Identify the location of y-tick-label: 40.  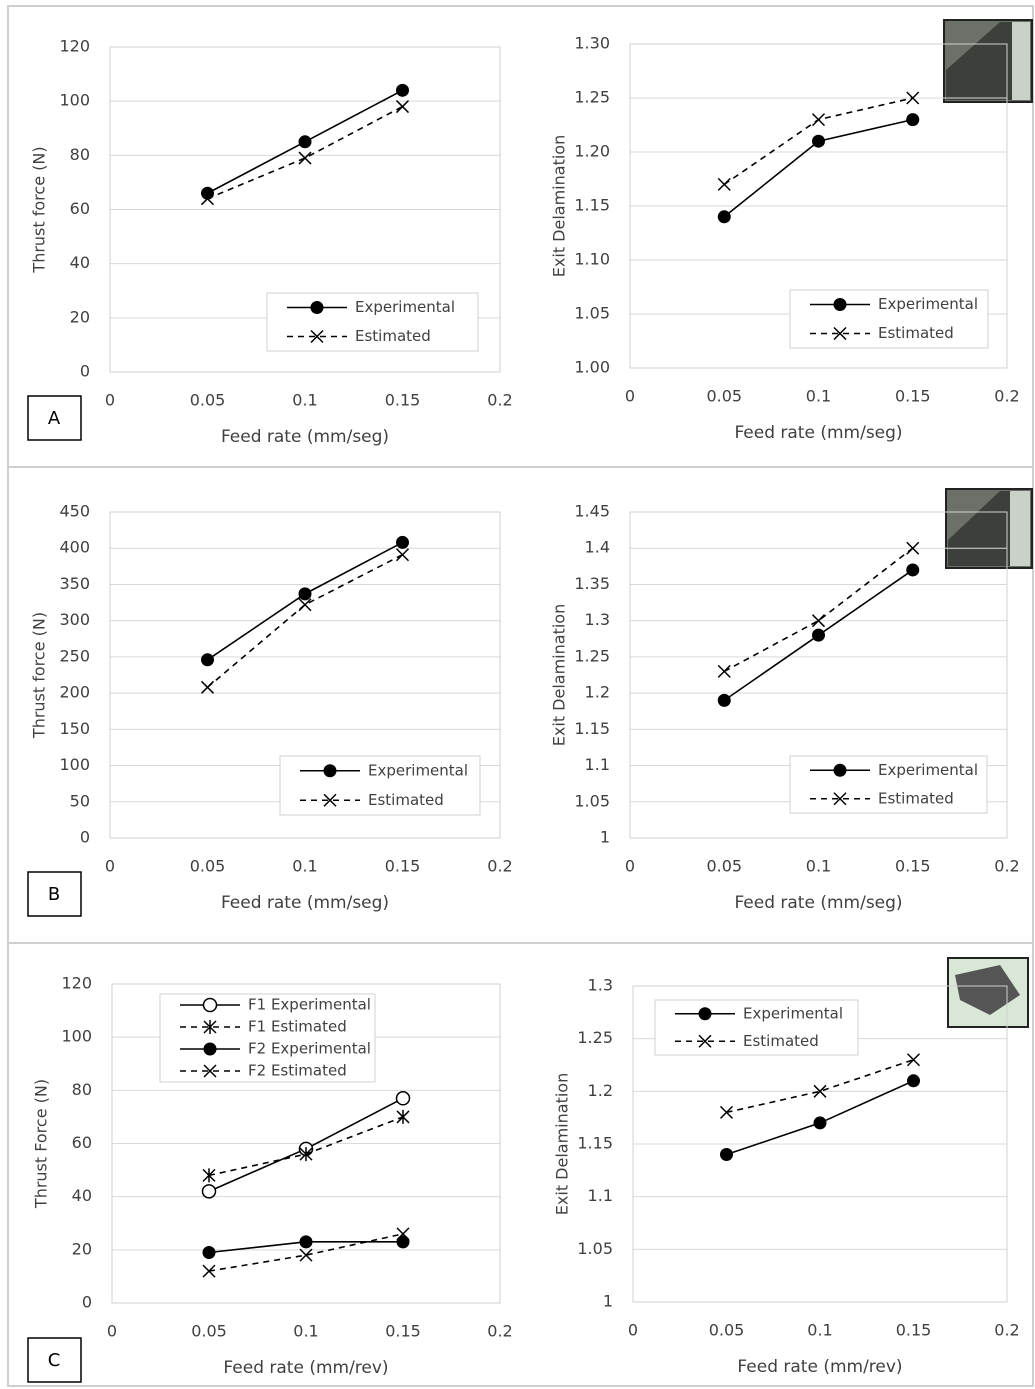
(80, 262).